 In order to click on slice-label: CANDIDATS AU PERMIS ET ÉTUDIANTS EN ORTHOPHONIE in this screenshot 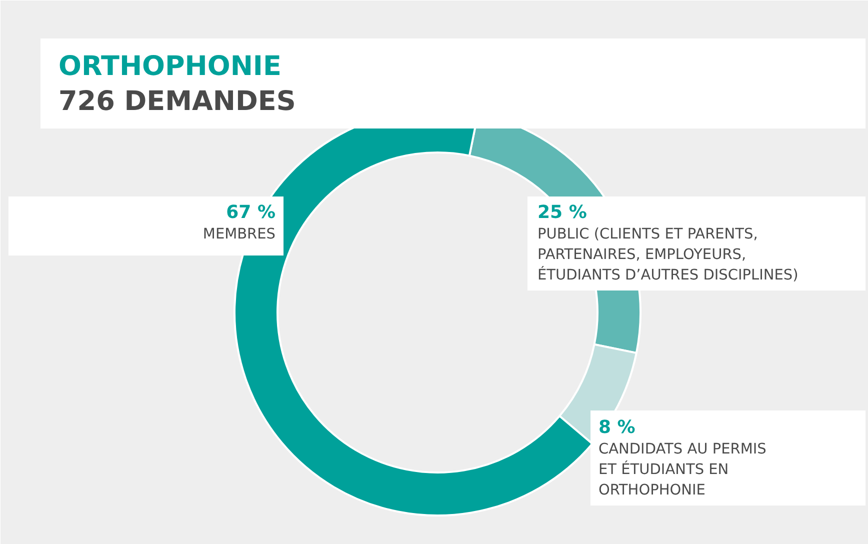, I will do `click(682, 470)`.